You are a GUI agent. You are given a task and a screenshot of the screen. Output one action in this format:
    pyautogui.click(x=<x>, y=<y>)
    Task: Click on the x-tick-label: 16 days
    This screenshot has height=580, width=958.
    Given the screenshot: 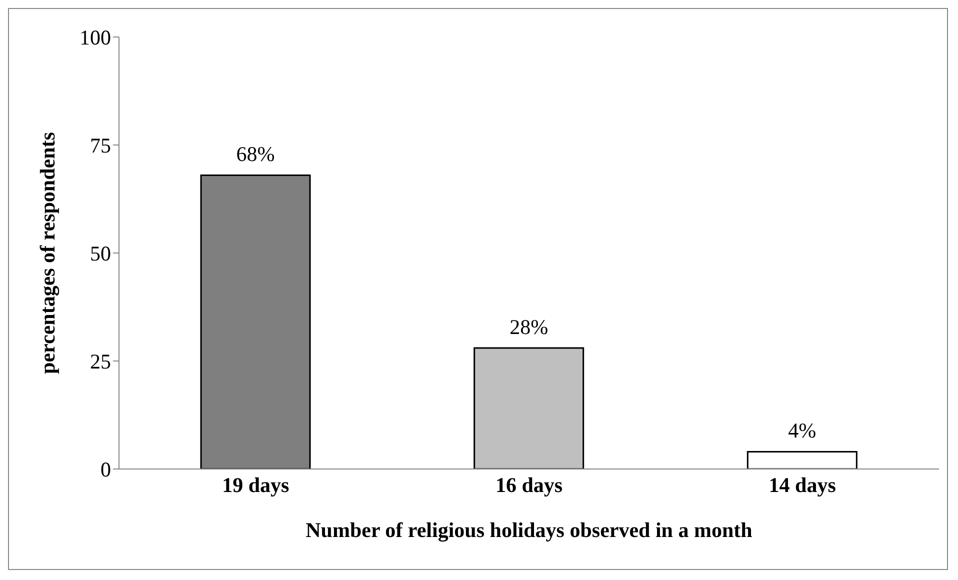 What is the action you would take?
    pyautogui.click(x=529, y=484)
    